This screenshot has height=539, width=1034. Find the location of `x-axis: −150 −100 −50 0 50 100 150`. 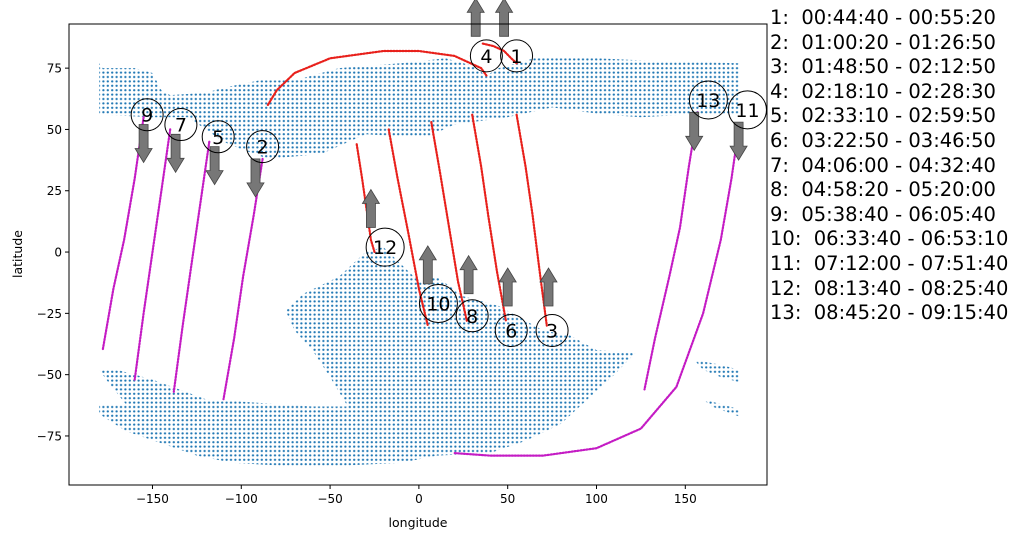

x-axis: −150 −100 −50 0 50 100 150 is located at coordinates (416, 495).